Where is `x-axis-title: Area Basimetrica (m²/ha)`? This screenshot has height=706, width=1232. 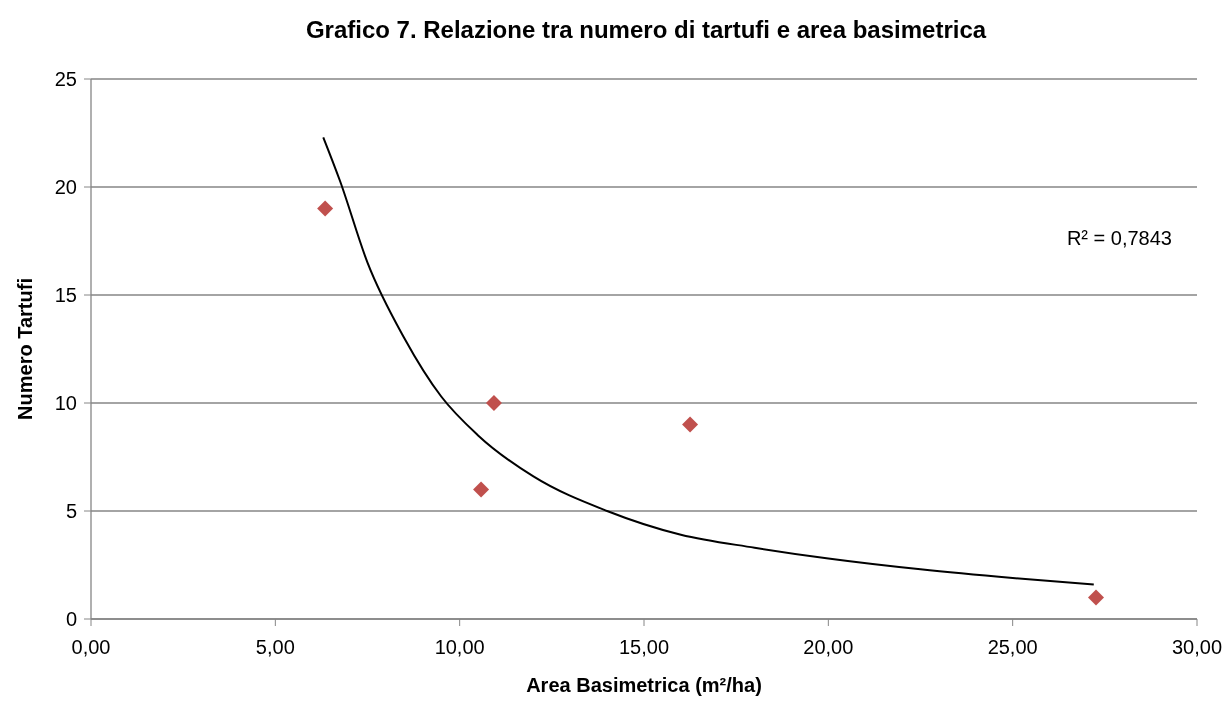
x-axis-title: Area Basimetrica (m²/ha) is located at coordinates (644, 685).